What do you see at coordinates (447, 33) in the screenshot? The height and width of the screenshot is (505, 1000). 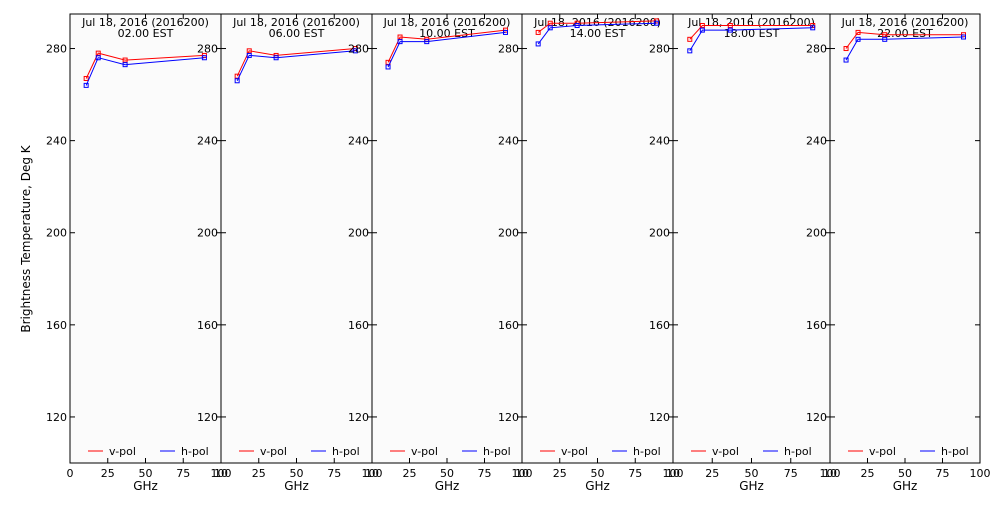 I see `panel-subtitle: 10.00 EST` at bounding box center [447, 33].